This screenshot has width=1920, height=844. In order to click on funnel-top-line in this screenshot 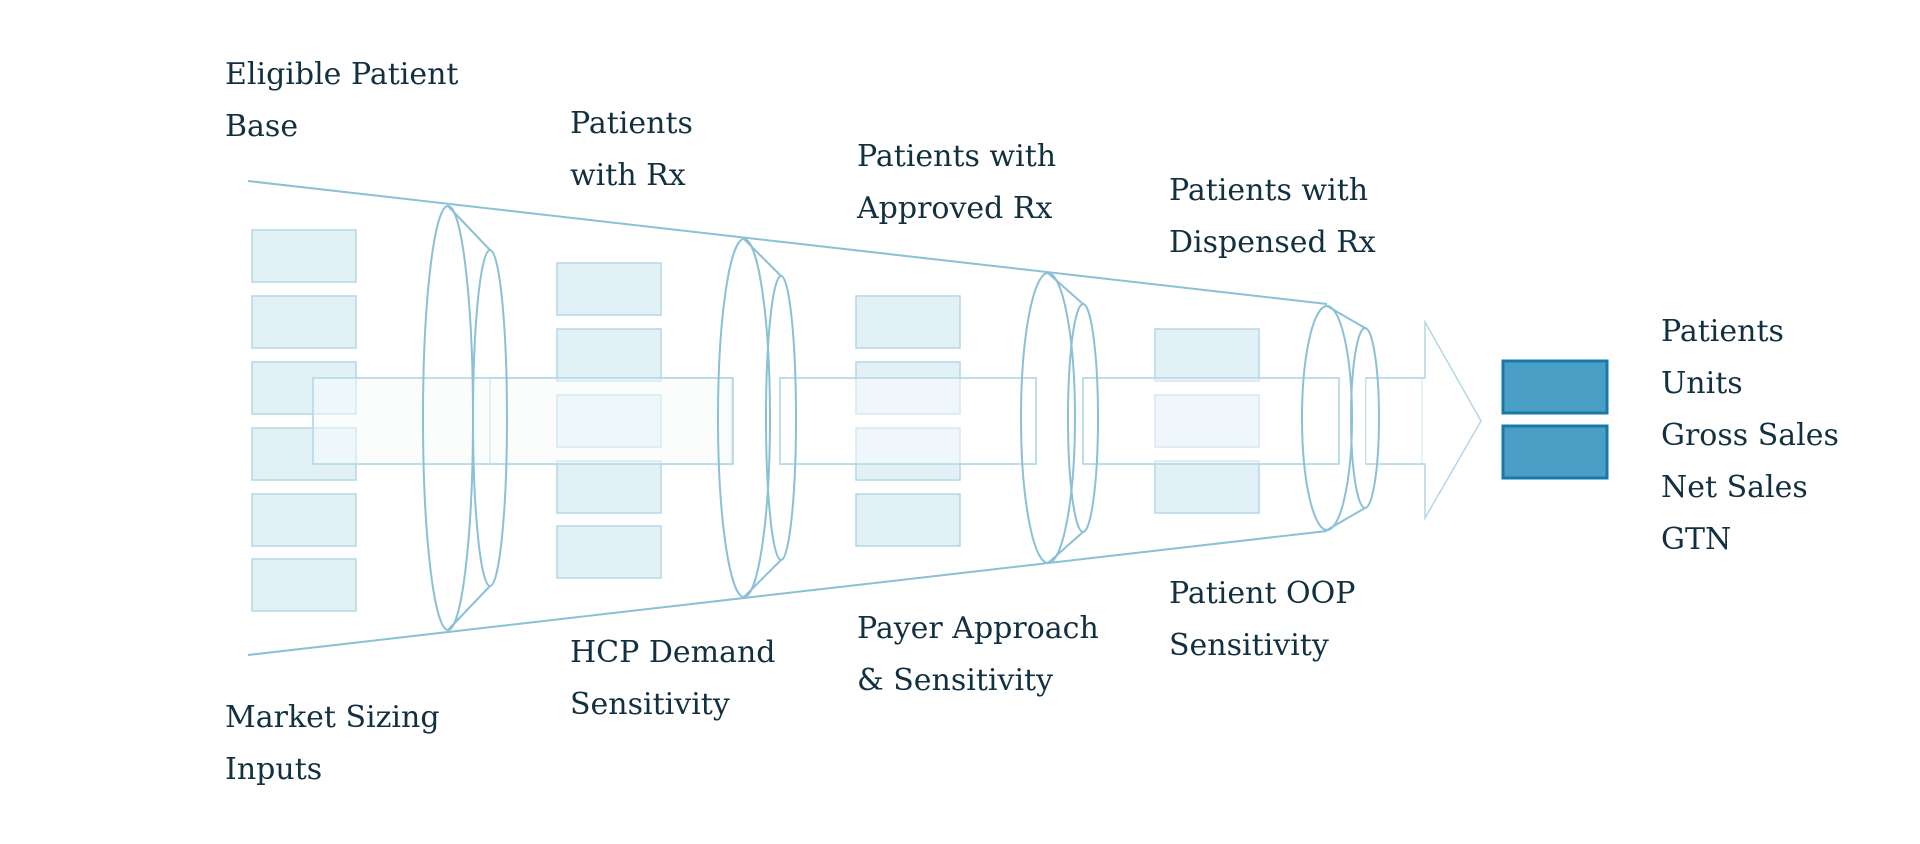, I will do `click(787, 242)`.